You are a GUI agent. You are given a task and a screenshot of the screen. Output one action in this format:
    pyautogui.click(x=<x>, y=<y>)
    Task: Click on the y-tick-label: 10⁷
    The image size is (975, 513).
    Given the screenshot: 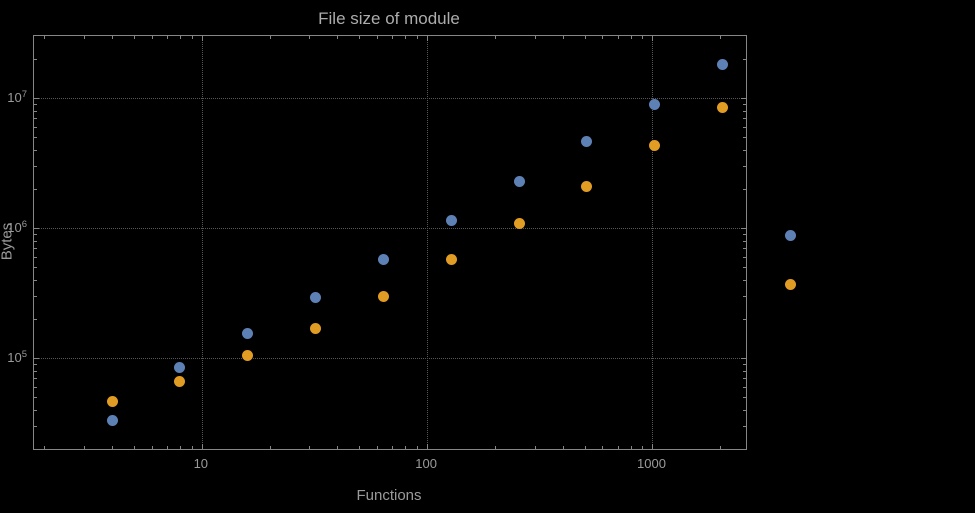 What is the action you would take?
    pyautogui.click(x=17, y=97)
    